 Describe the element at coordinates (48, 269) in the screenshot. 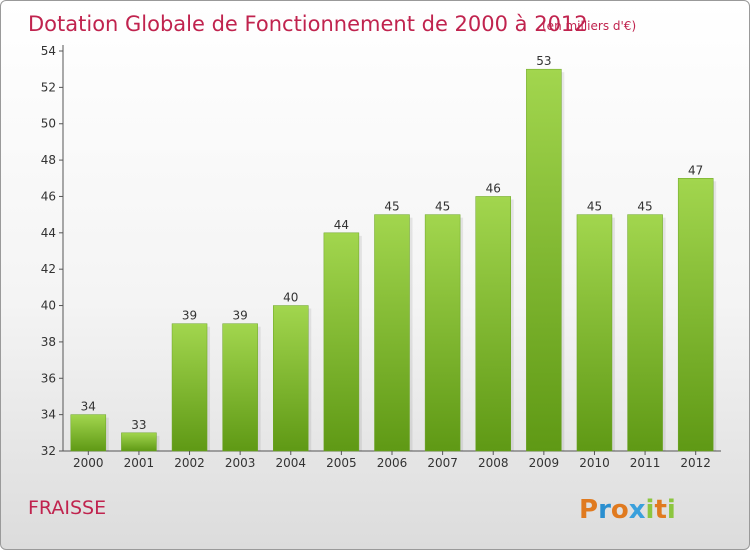

I see `y-tick-label: 42` at that location.